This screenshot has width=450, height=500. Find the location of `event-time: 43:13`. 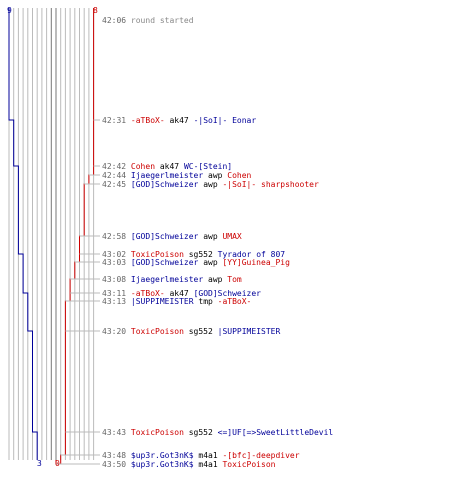

event-time: 43:13 is located at coordinates (114, 301).